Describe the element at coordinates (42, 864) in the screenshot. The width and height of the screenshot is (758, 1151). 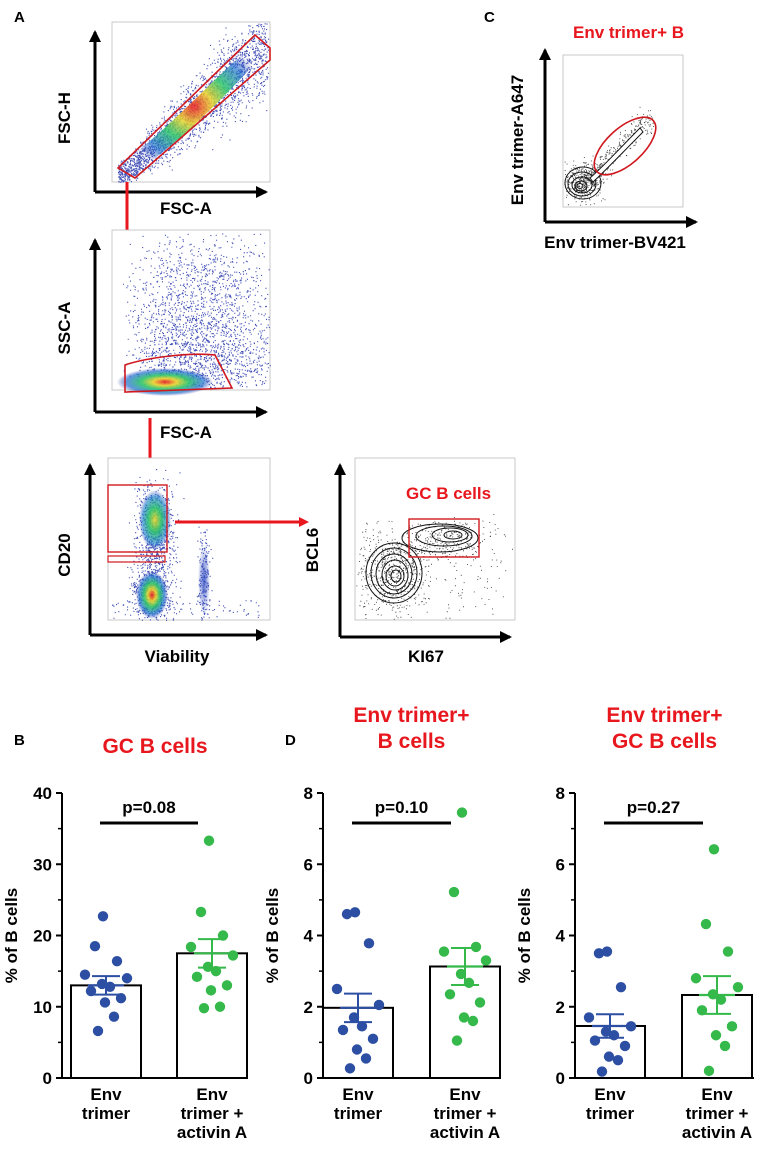
I see `y-tick-label: 30` at that location.